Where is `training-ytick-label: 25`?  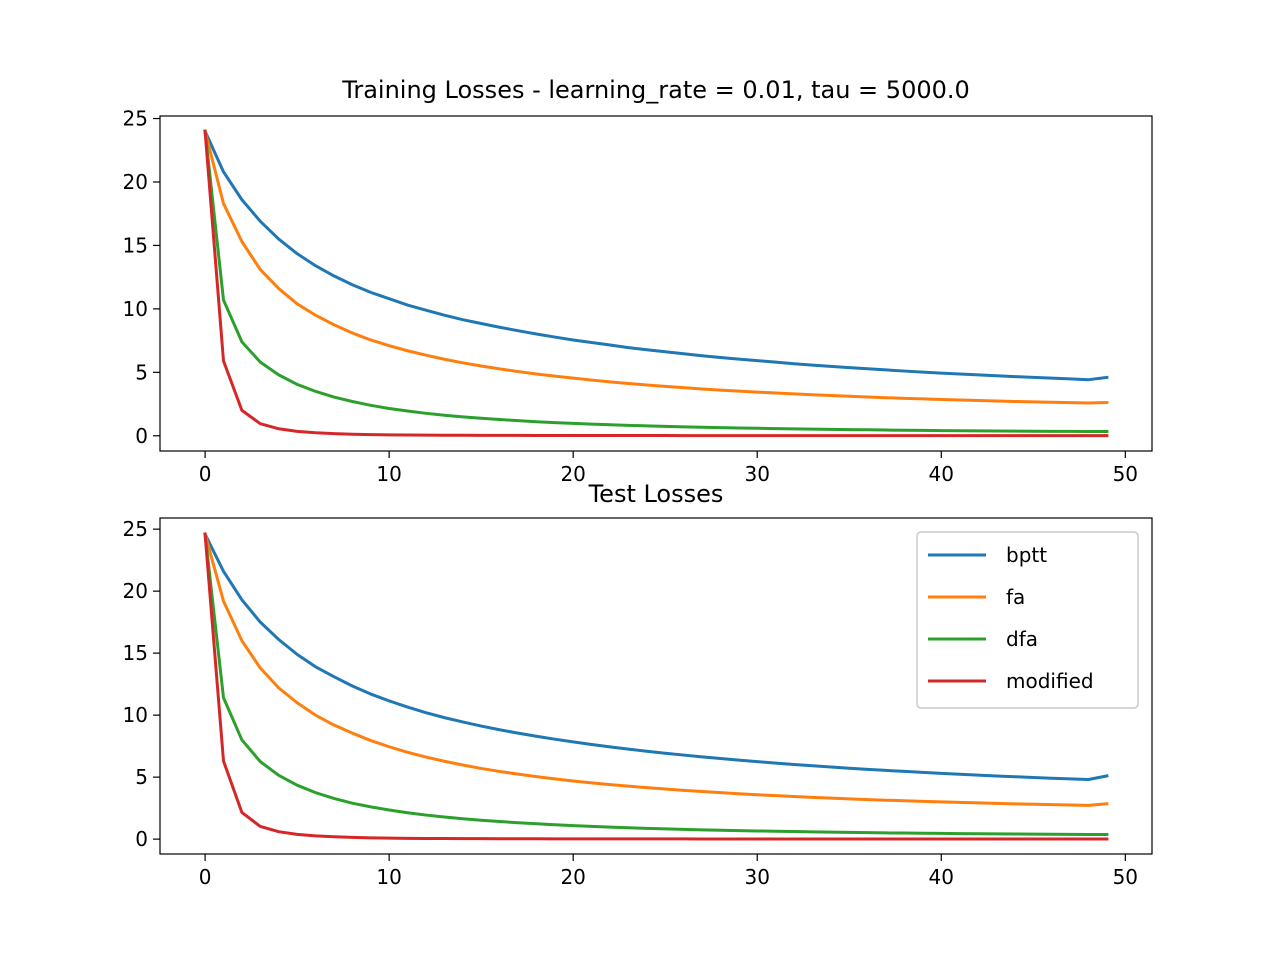
training-ytick-label: 25 is located at coordinates (135, 119).